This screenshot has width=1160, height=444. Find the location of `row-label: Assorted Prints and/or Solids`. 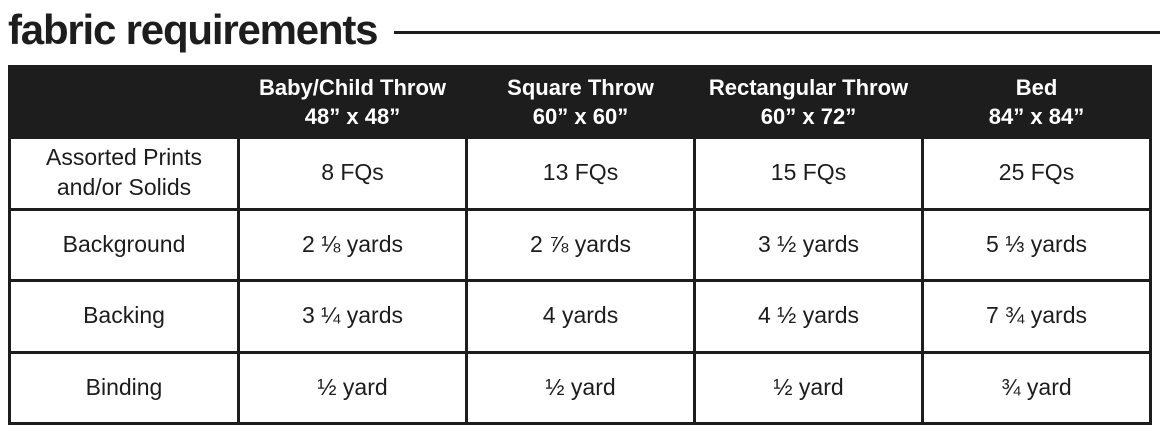

row-label: Assorted Prints and/or Solids is located at coordinates (124, 173).